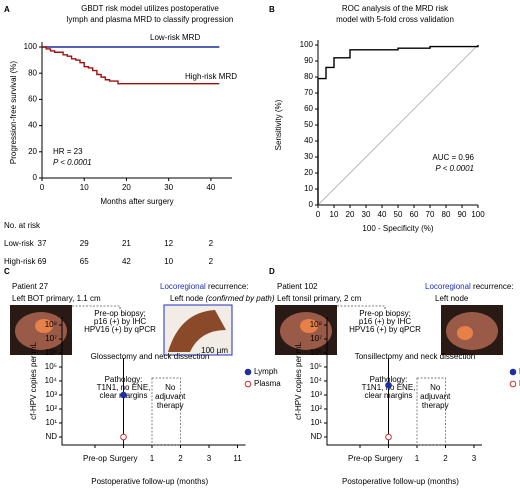 The width and height of the screenshot is (520, 494). I want to click on risk-table-title: No. at risk, so click(22, 225).